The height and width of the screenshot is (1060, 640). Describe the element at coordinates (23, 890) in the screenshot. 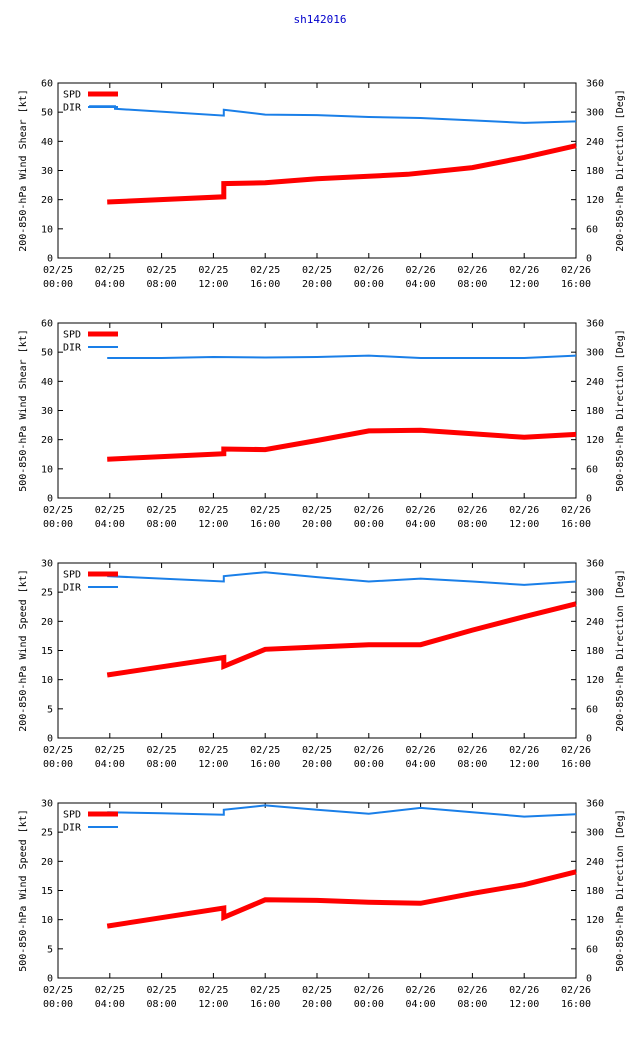

I see `y-axis-label: 500-850-hPa Wind Speed [kt]` at that location.